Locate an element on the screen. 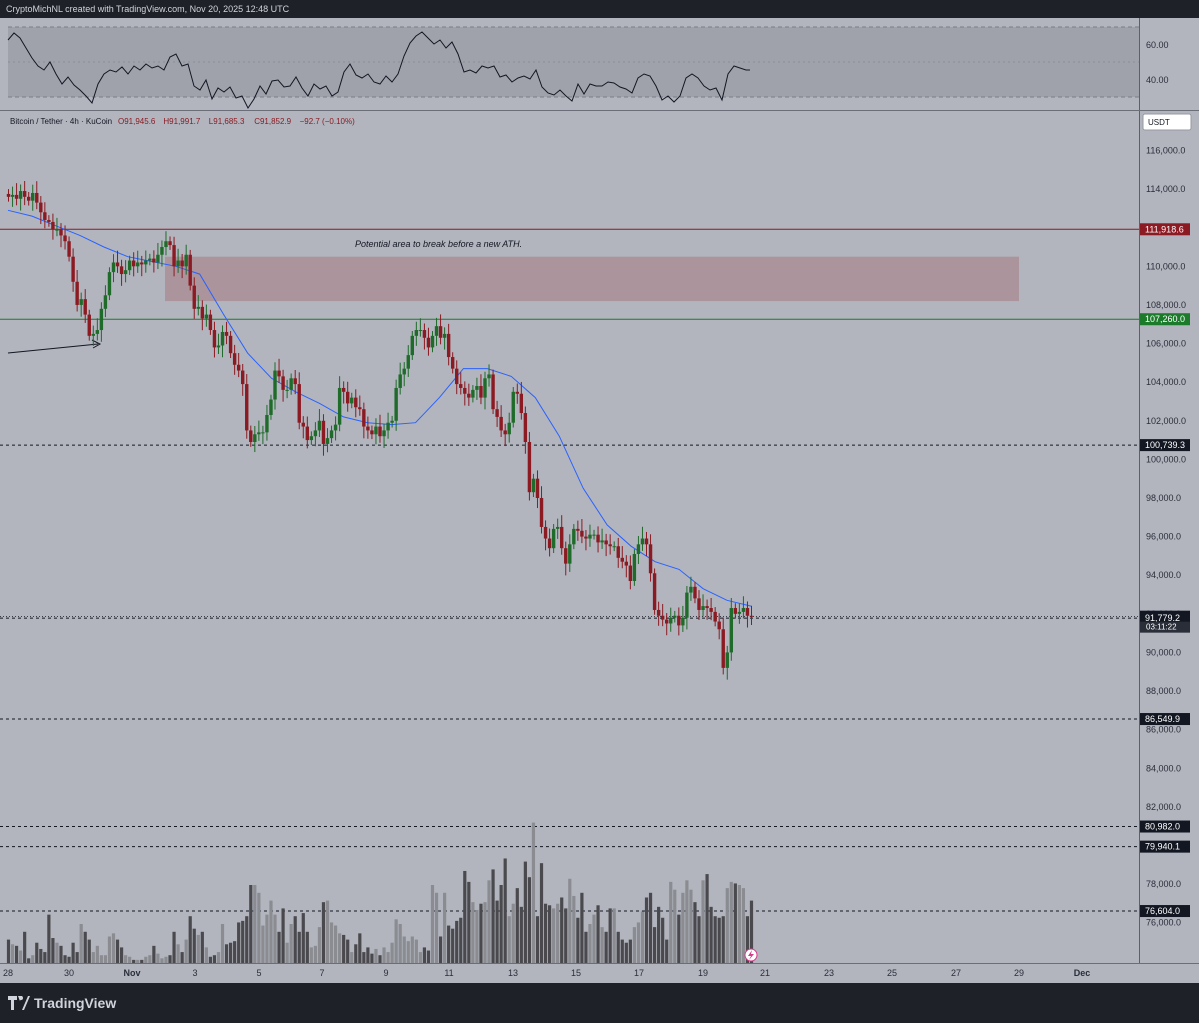 The height and width of the screenshot is (1023, 1199). price-tick: 100,000.0 is located at coordinates (1166, 459).